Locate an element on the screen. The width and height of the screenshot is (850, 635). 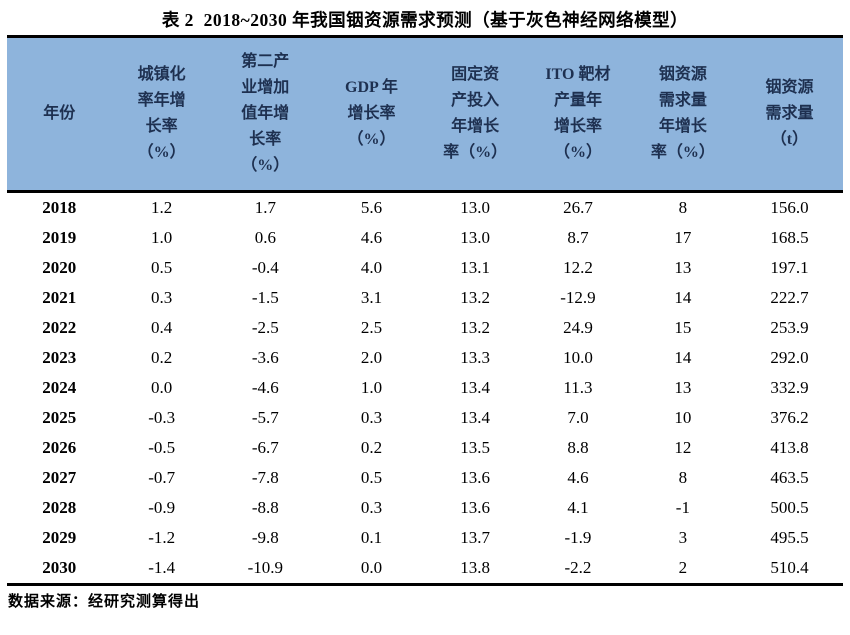
value-cell: 13.4 is located at coordinates (475, 417).